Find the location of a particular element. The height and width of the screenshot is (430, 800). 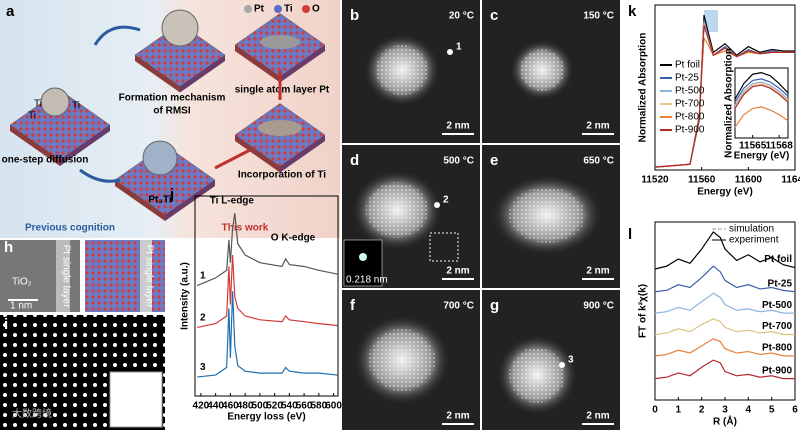

mechanism-title: of RMSI is located at coordinates (171, 111).